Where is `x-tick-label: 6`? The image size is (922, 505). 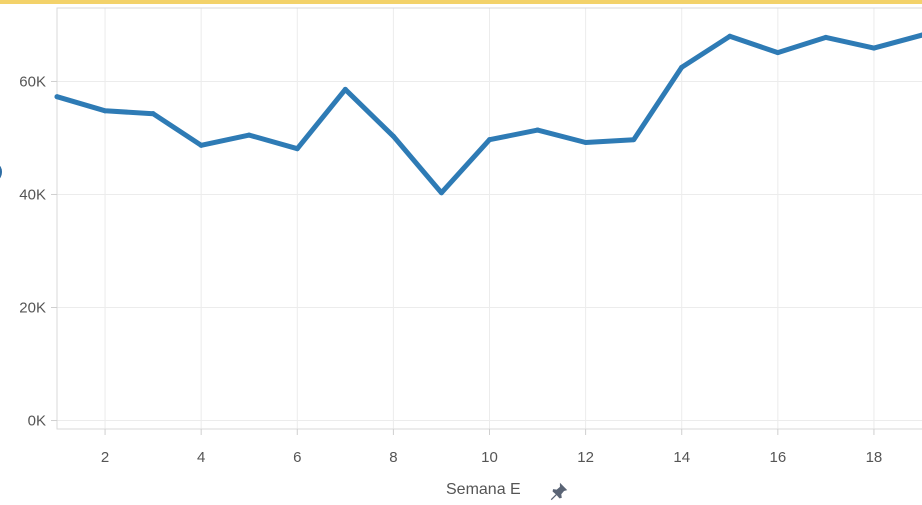
x-tick-label: 6 is located at coordinates (297, 457).